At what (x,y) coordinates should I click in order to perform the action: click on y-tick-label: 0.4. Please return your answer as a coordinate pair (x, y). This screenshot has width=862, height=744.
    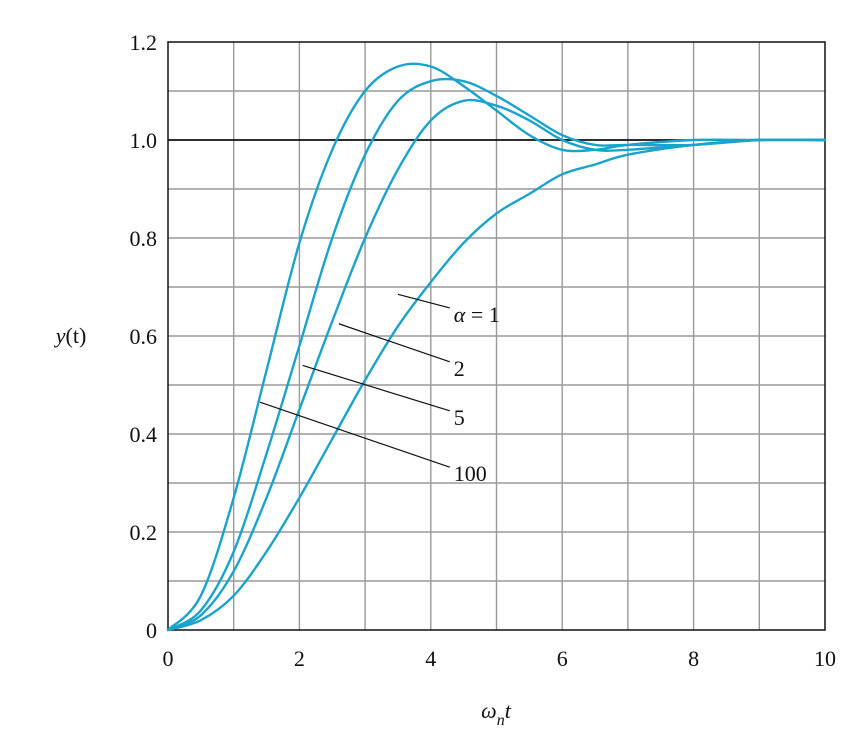
    Looking at the image, I should click on (144, 434).